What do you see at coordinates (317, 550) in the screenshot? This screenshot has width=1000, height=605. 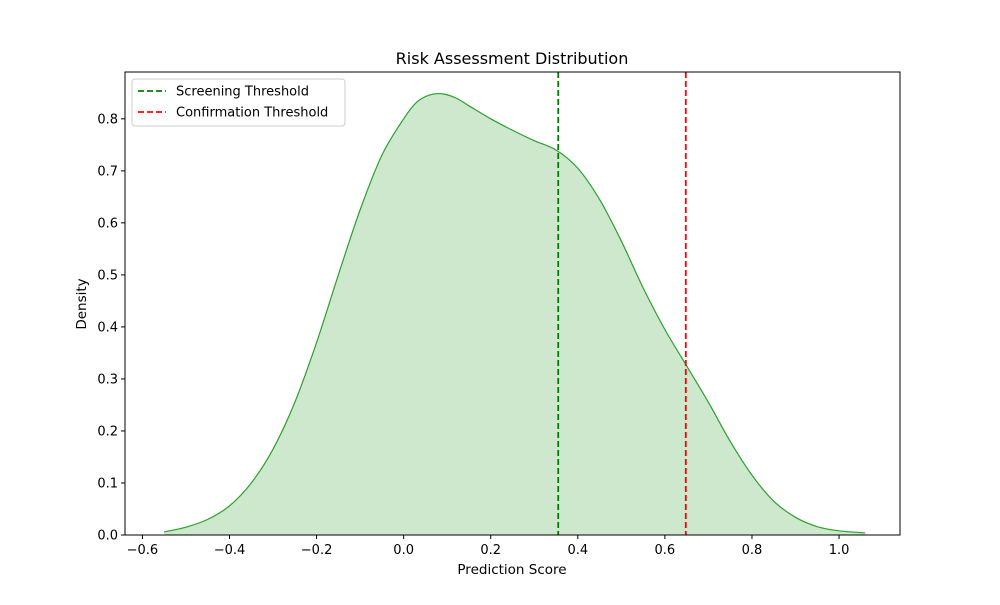 I see `x-tick-label: −0.2` at bounding box center [317, 550].